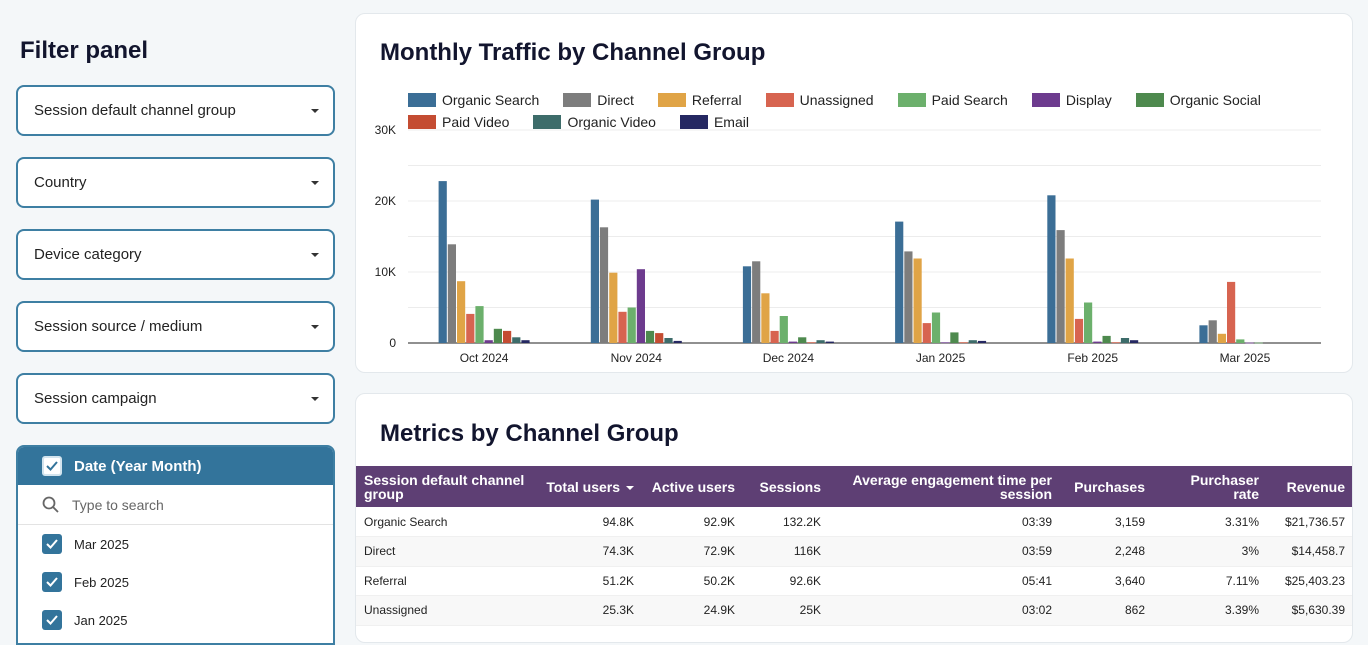 The height and width of the screenshot is (645, 1368). What do you see at coordinates (1088, 100) in the screenshot?
I see `legend-label: Display` at bounding box center [1088, 100].